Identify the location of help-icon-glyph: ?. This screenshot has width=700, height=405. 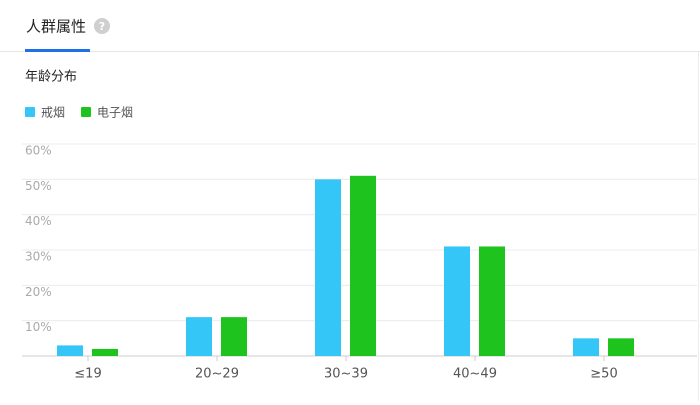
(102, 26).